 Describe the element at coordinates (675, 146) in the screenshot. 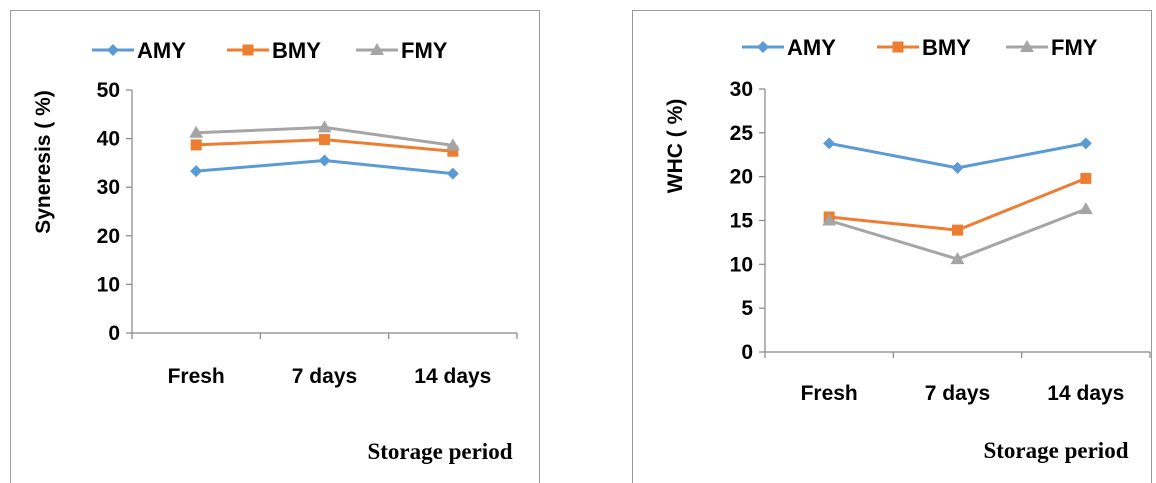

I see `y-axis-title: WHC ( %)` at that location.